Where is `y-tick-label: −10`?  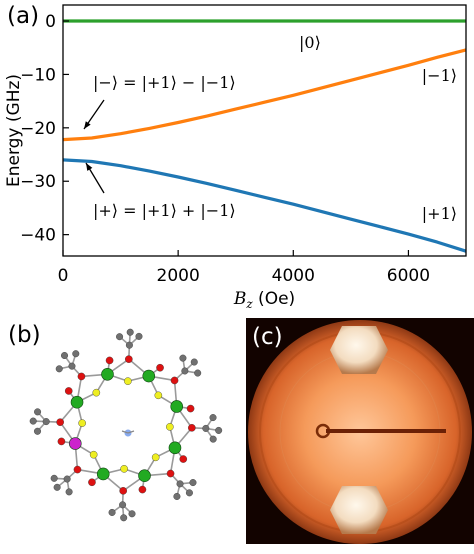 y-tick-label: −10 is located at coordinates (38, 75).